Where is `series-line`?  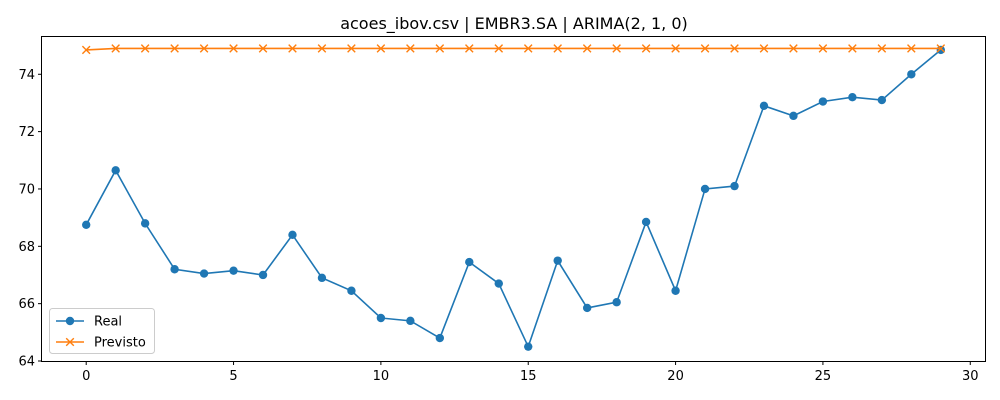
series-line is located at coordinates (513, 49).